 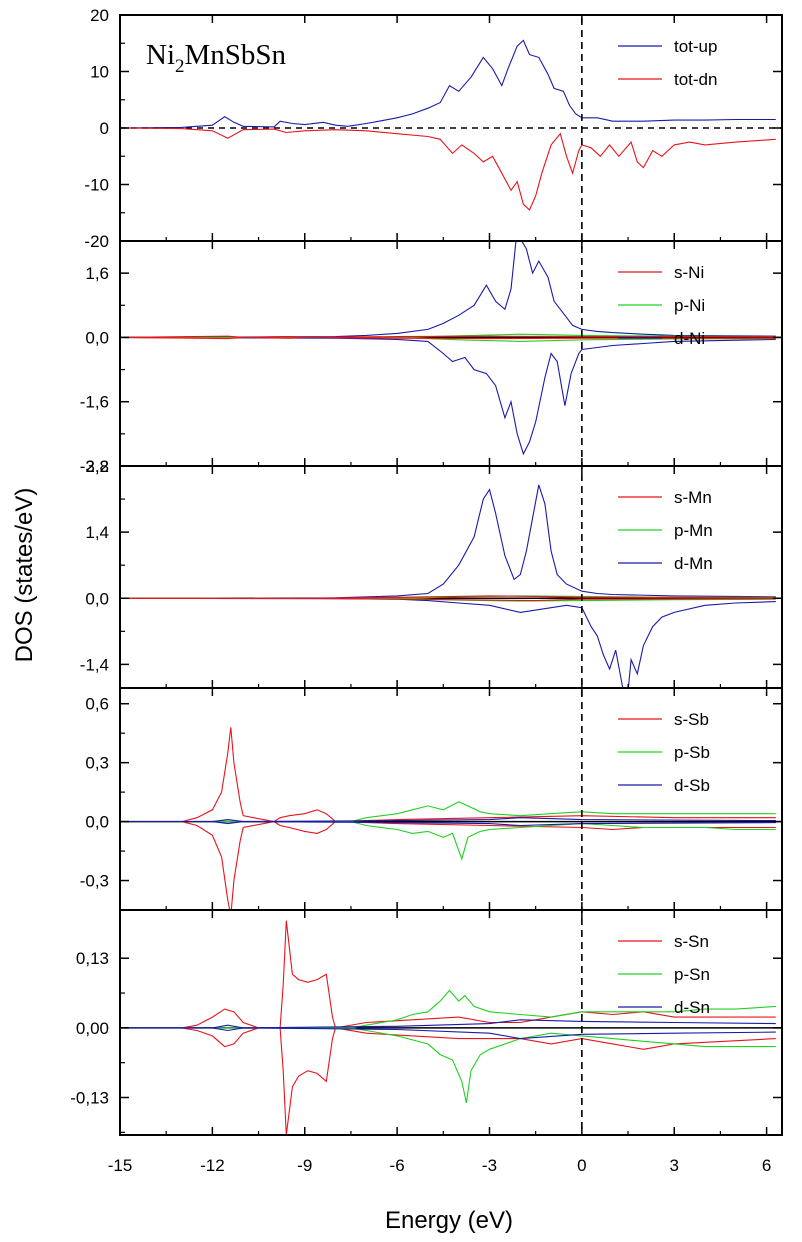 What do you see at coordinates (448, 1009) in the screenshot?
I see `series-p-sn-up` at bounding box center [448, 1009].